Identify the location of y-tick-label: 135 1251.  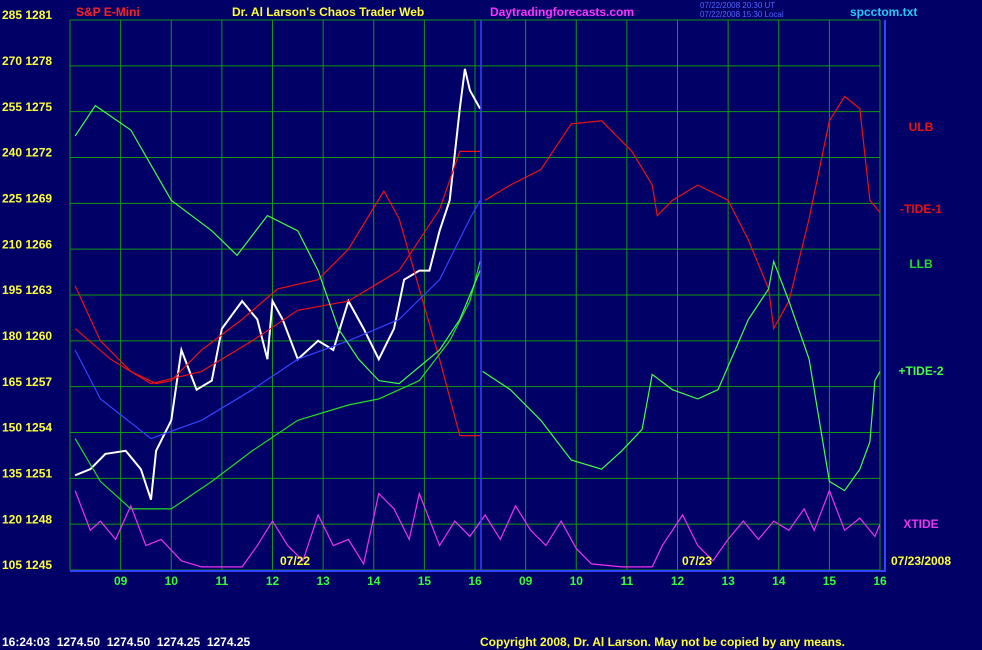
(27, 474).